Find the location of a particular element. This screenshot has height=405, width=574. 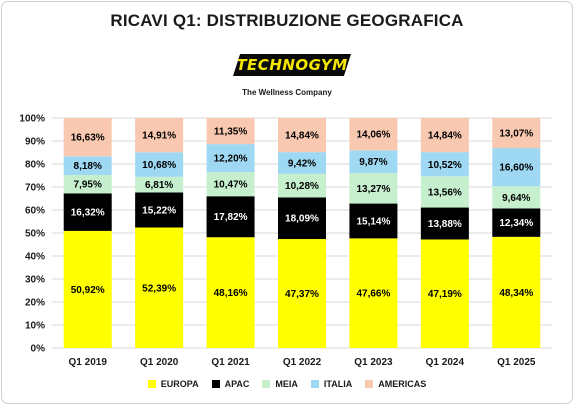

data-label: 7,95% is located at coordinates (88, 185).